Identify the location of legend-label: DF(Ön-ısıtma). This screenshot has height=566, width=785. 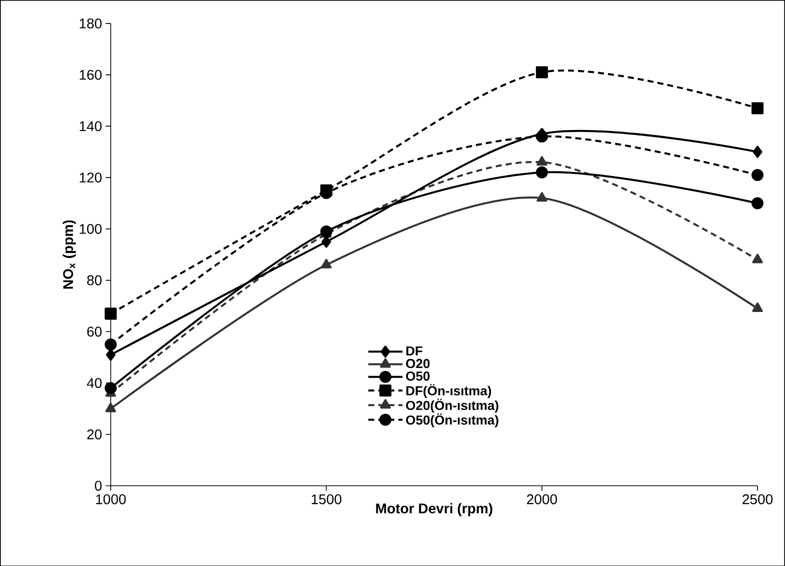
(449, 391).